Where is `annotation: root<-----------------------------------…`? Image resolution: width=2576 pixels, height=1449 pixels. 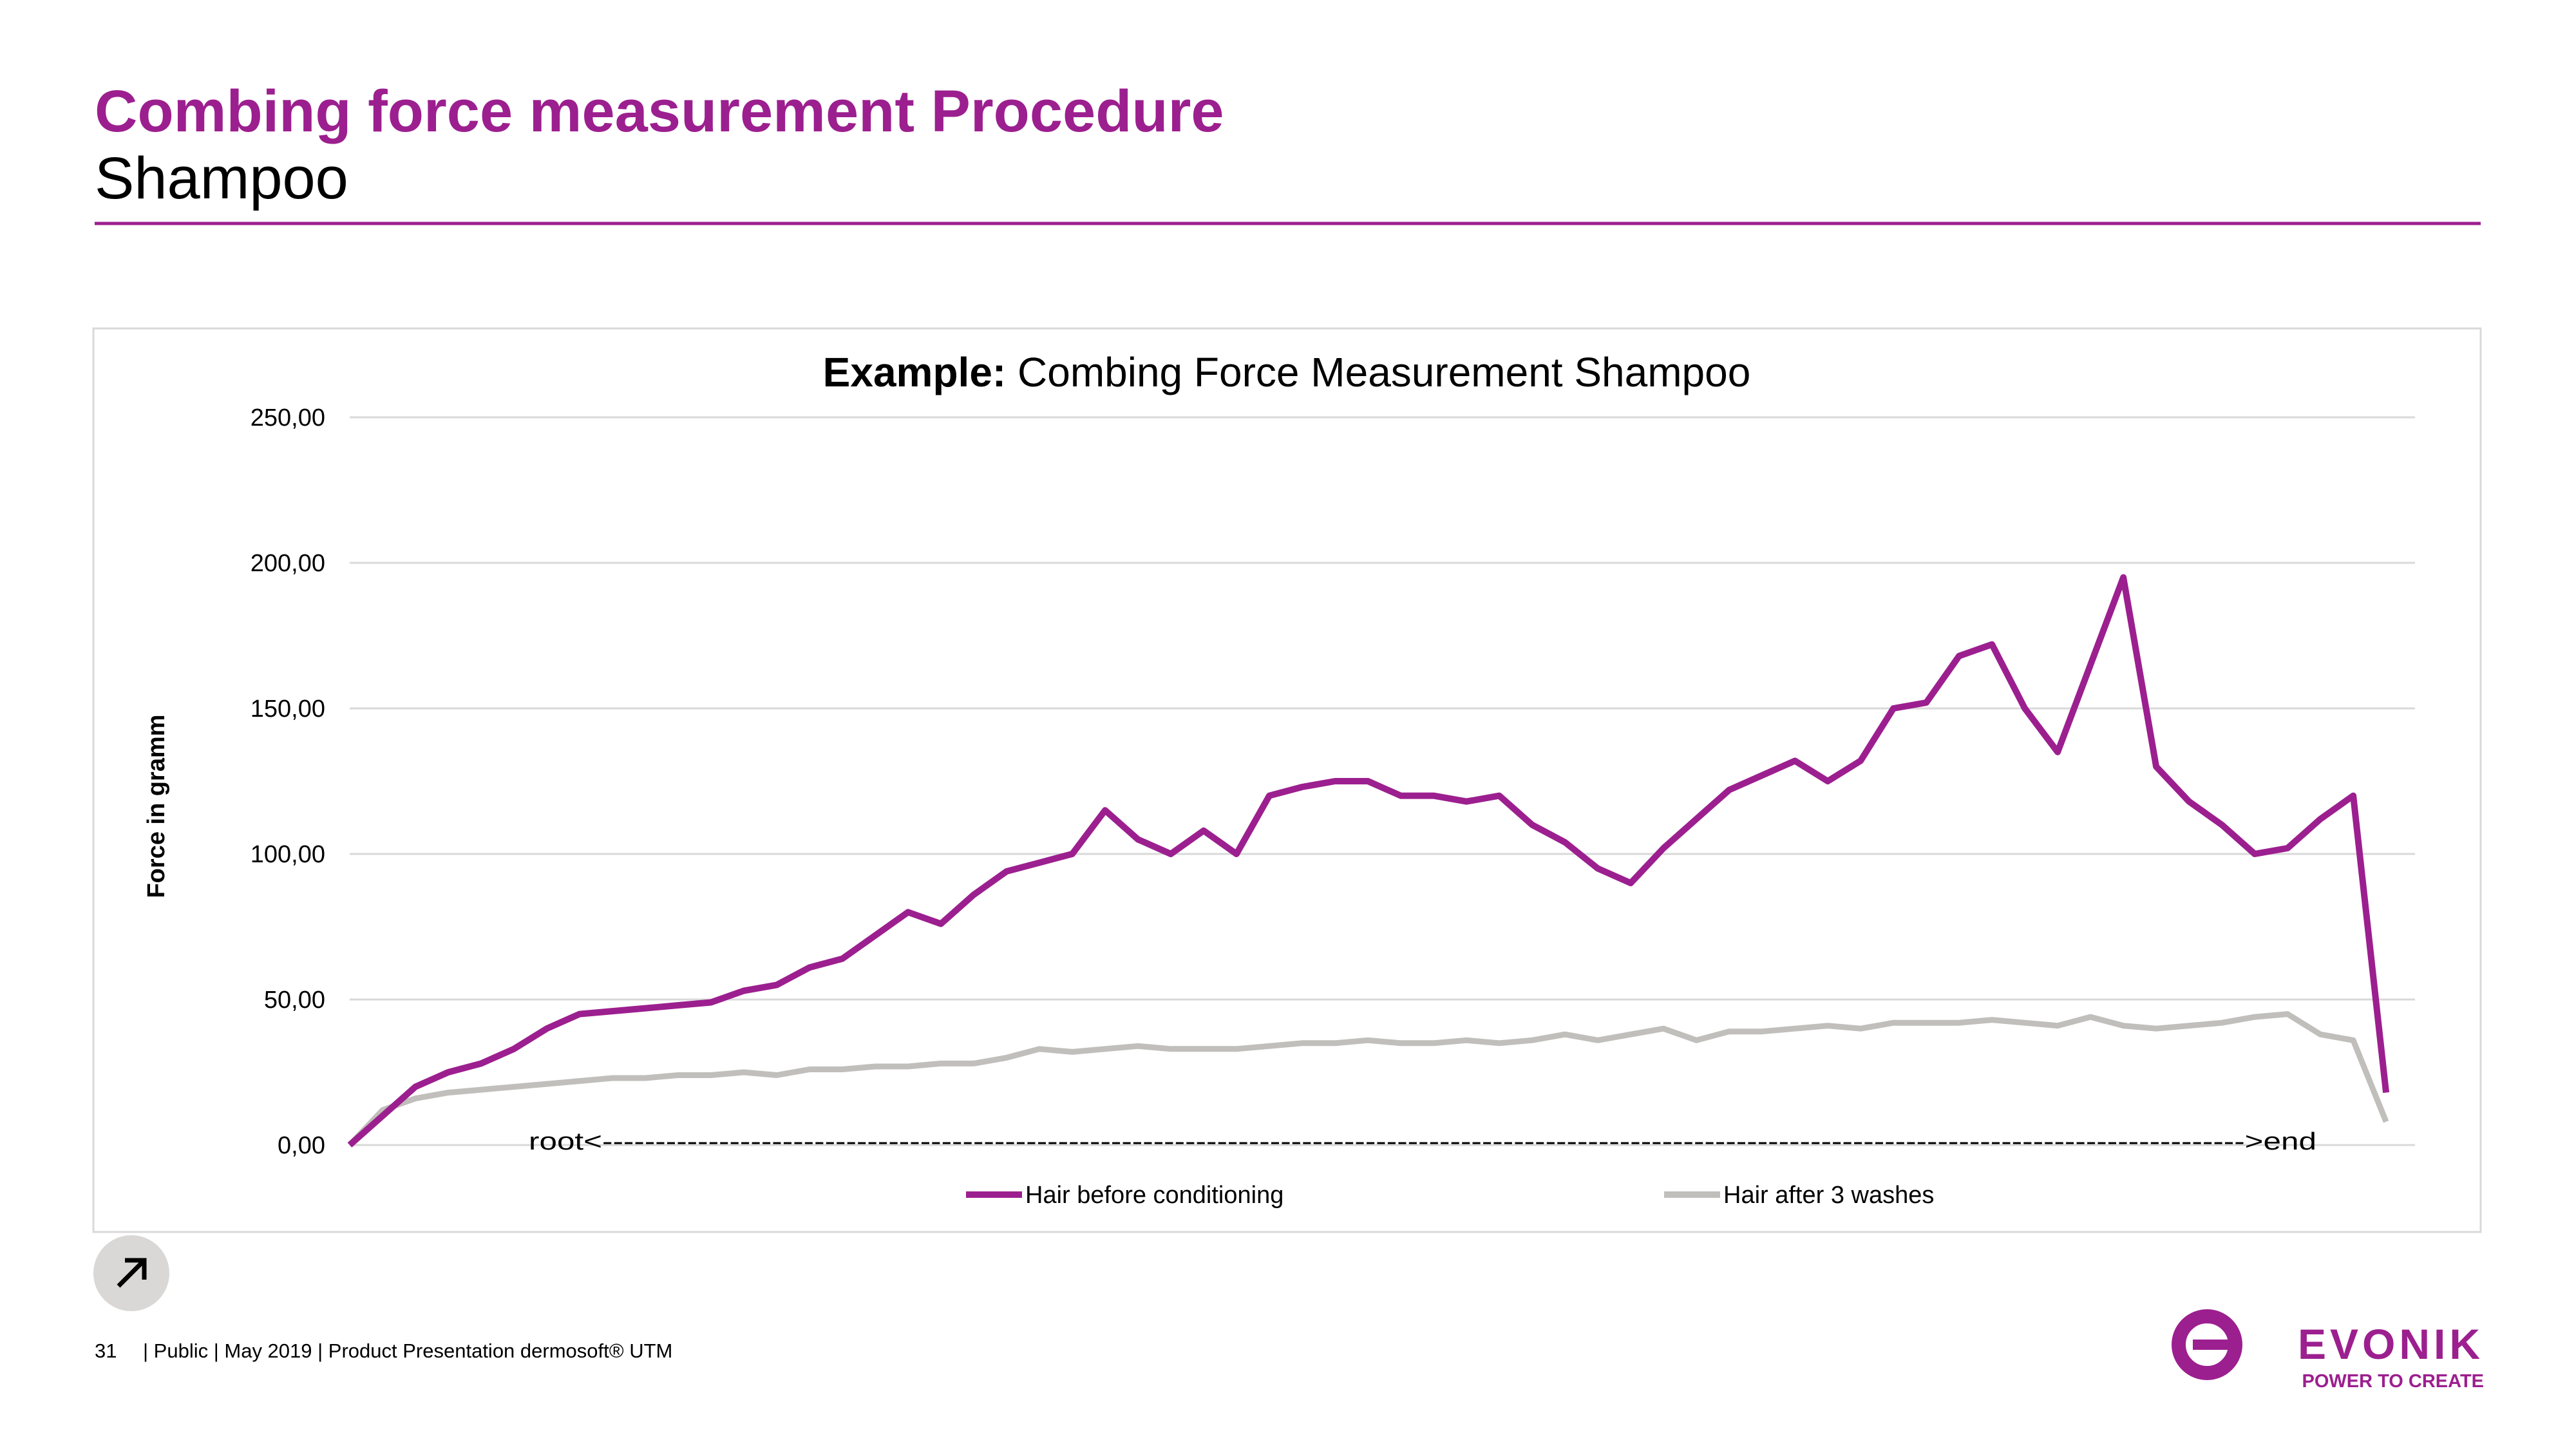
annotation: root<-----------------------------------… is located at coordinates (1422, 1141).